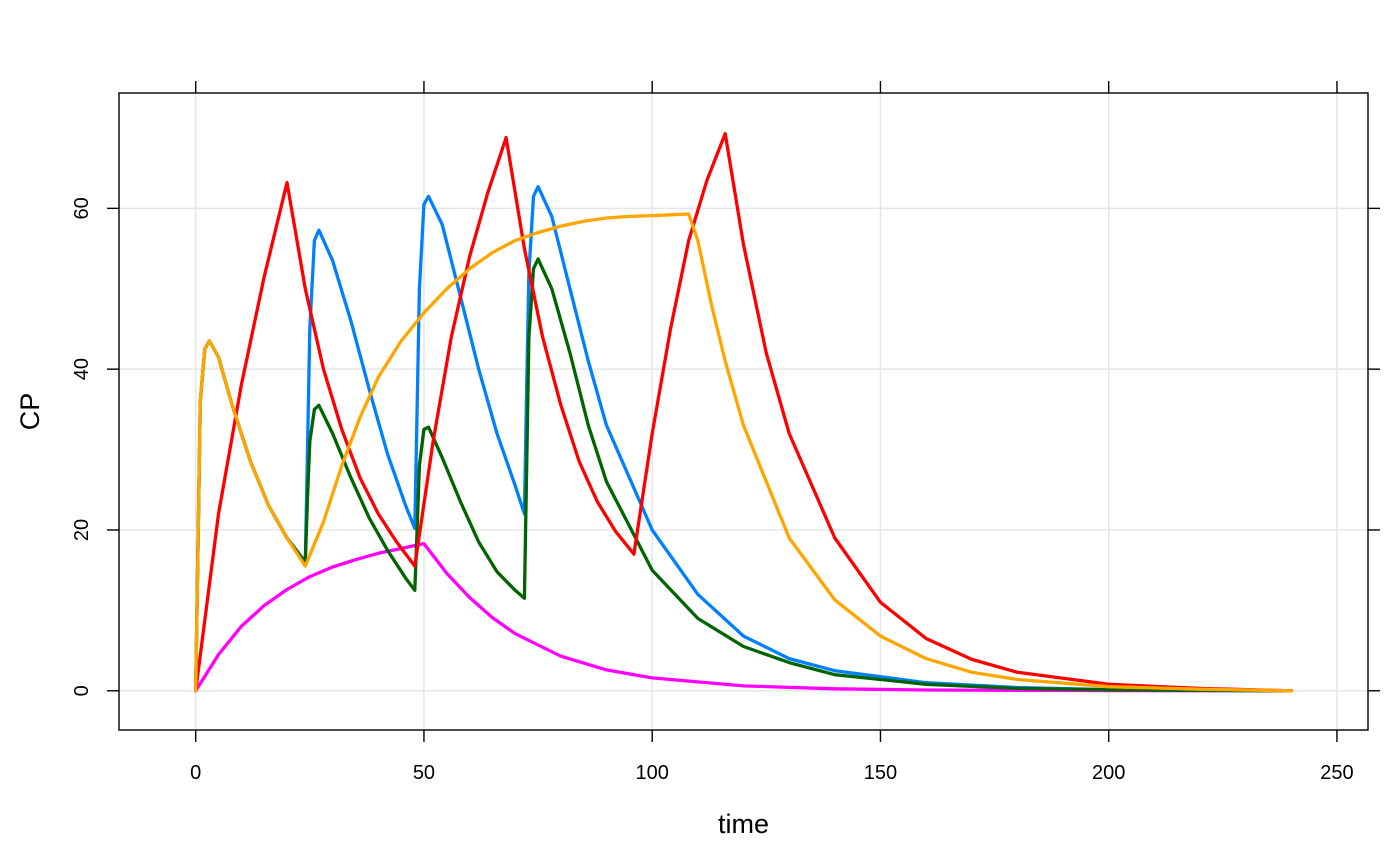 The image size is (1400, 866). I want to click on x-tick-label: 150, so click(880, 773).